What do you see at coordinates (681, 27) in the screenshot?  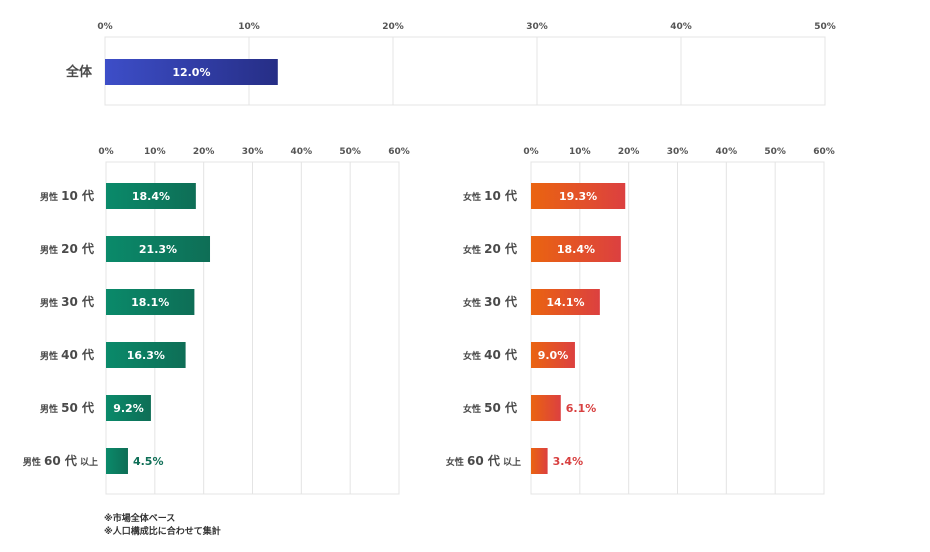 I see `overall-tick-label: 40%` at bounding box center [681, 27].